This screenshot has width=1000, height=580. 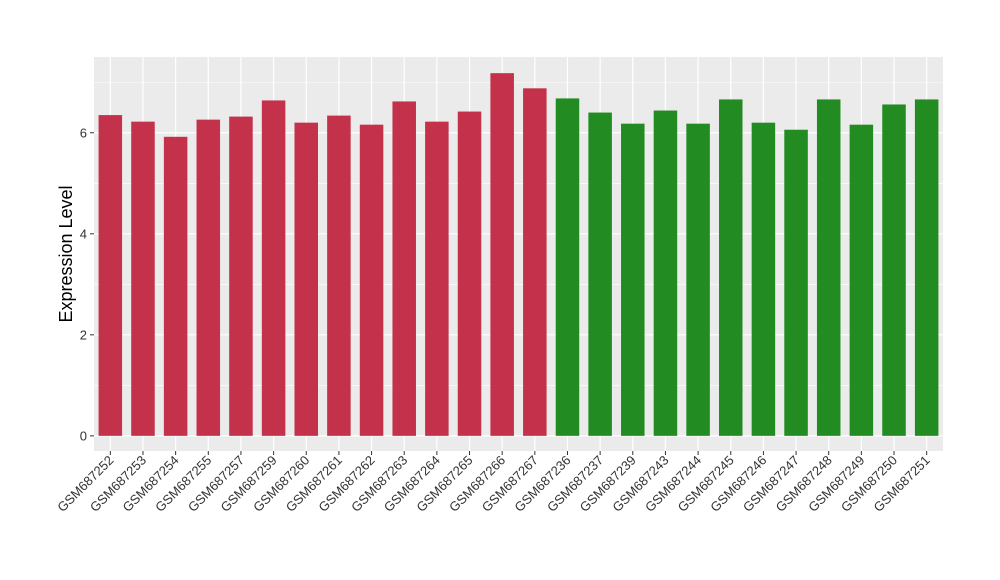 I want to click on bar-GSM687261, so click(x=339, y=275).